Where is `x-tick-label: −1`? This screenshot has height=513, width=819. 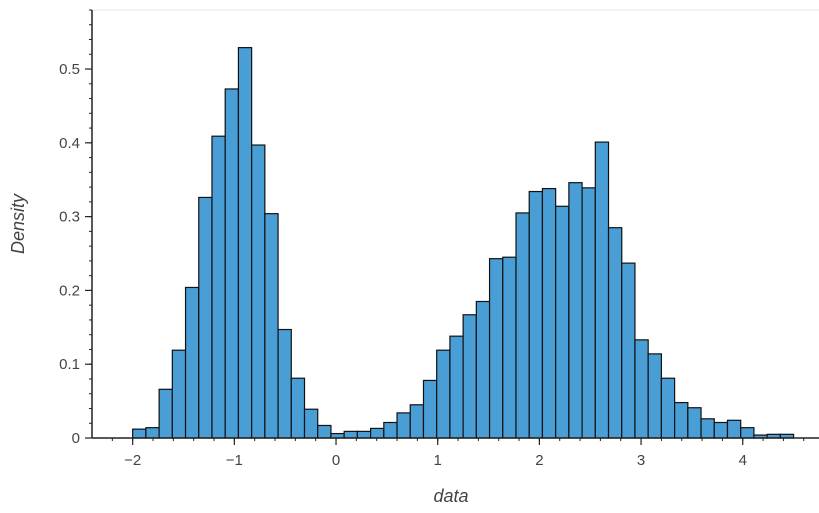
x-tick-label: −1 is located at coordinates (234, 460).